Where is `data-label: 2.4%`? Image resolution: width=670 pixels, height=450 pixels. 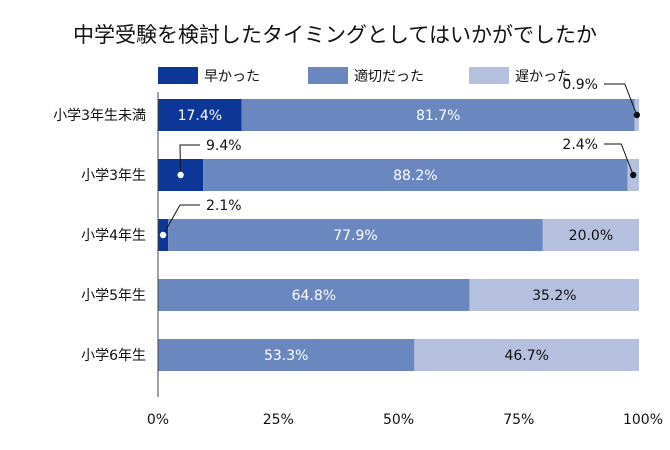
data-label: 2.4% is located at coordinates (580, 145).